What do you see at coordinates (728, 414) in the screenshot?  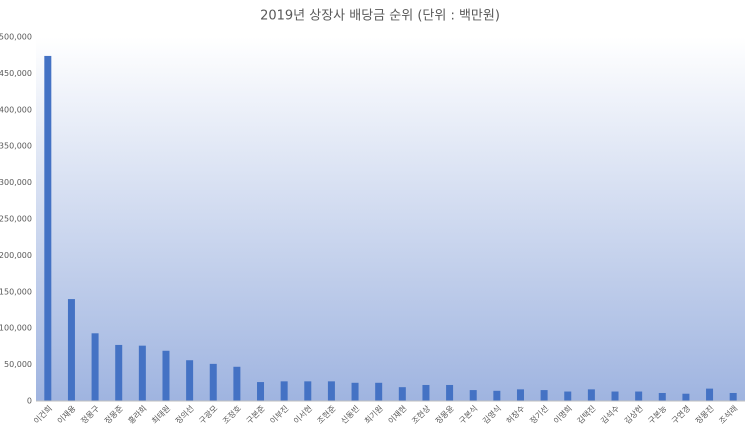 I see `x-tick-label: 조석래` at bounding box center [728, 414].